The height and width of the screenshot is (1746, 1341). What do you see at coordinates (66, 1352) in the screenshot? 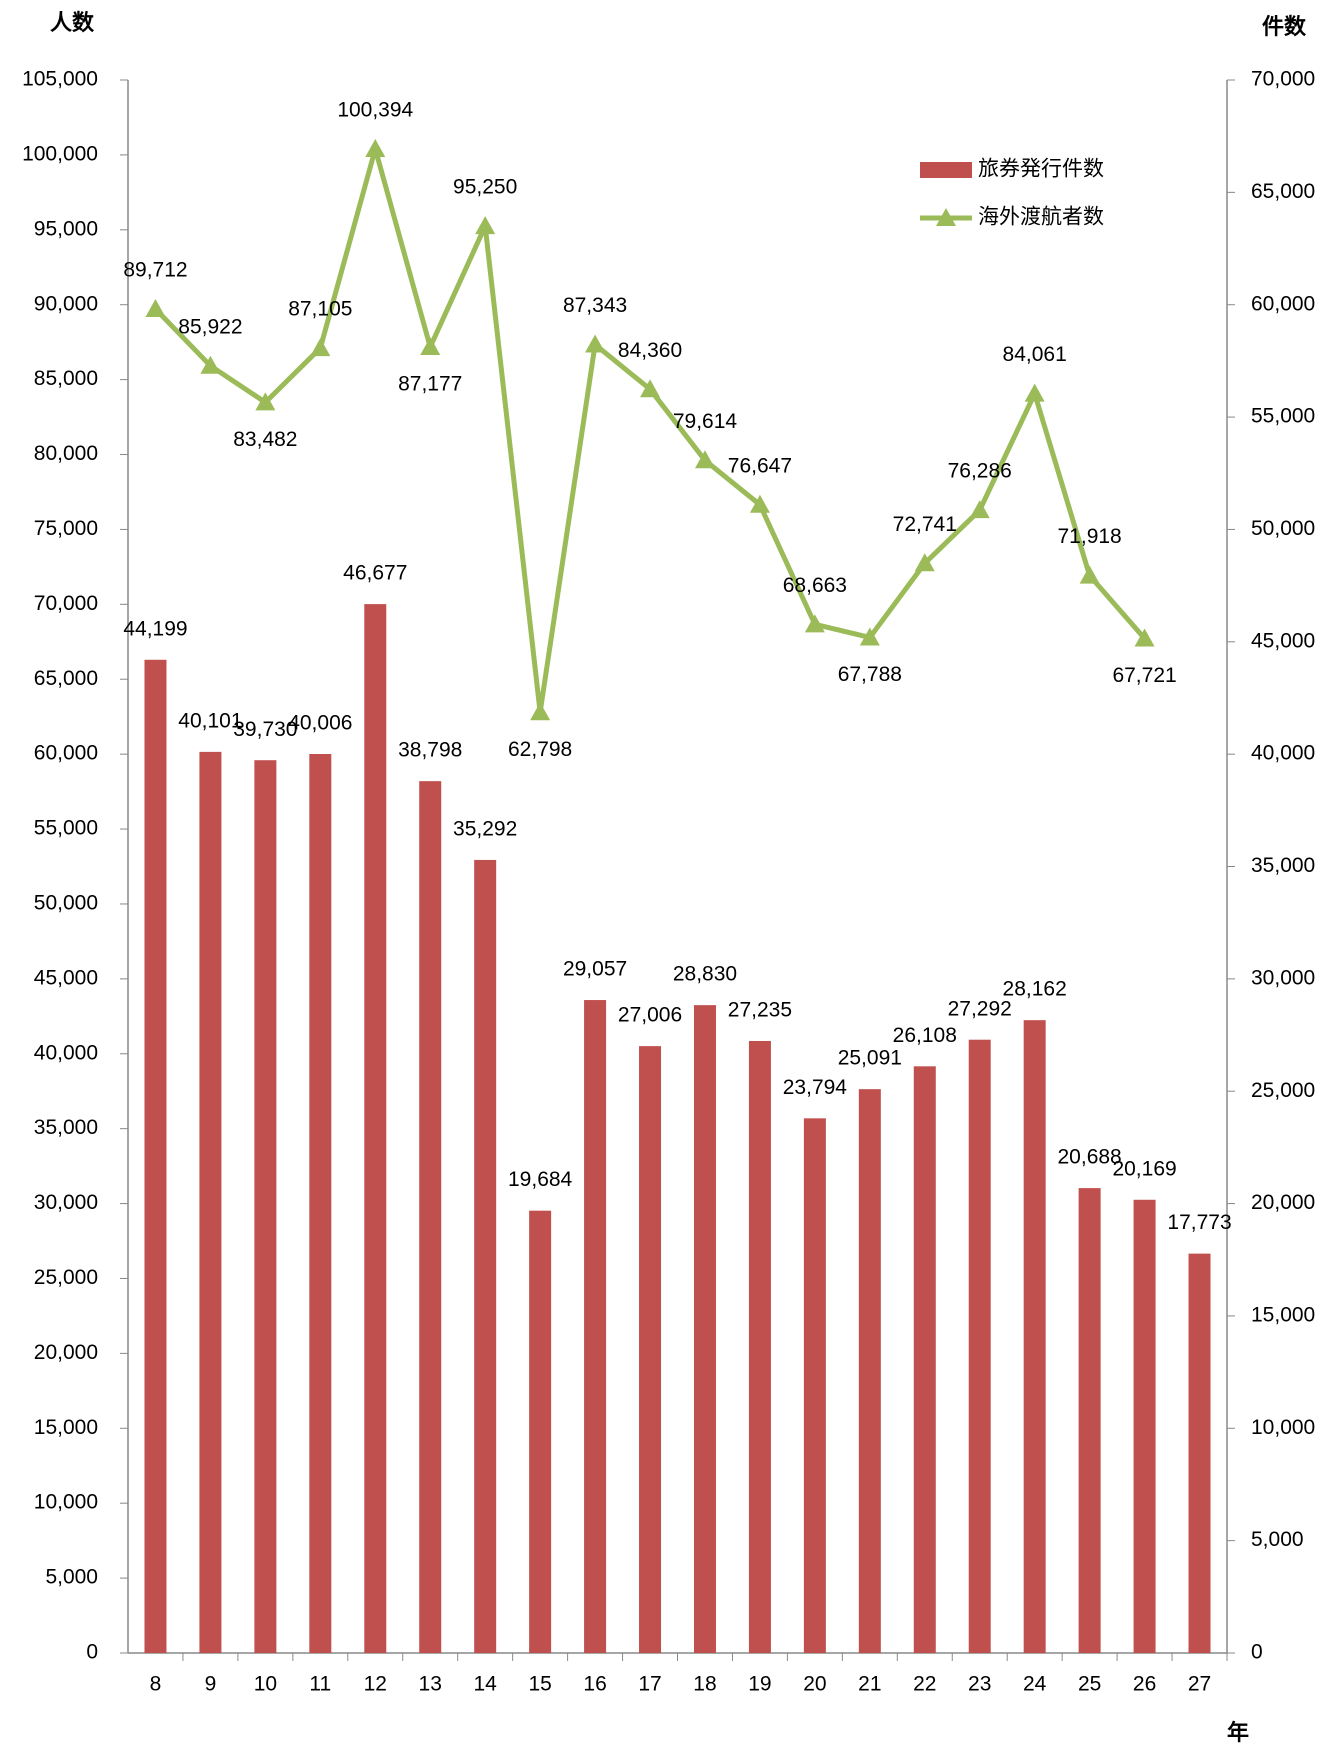
I see `y-tick-label: 20,000` at bounding box center [66, 1352].